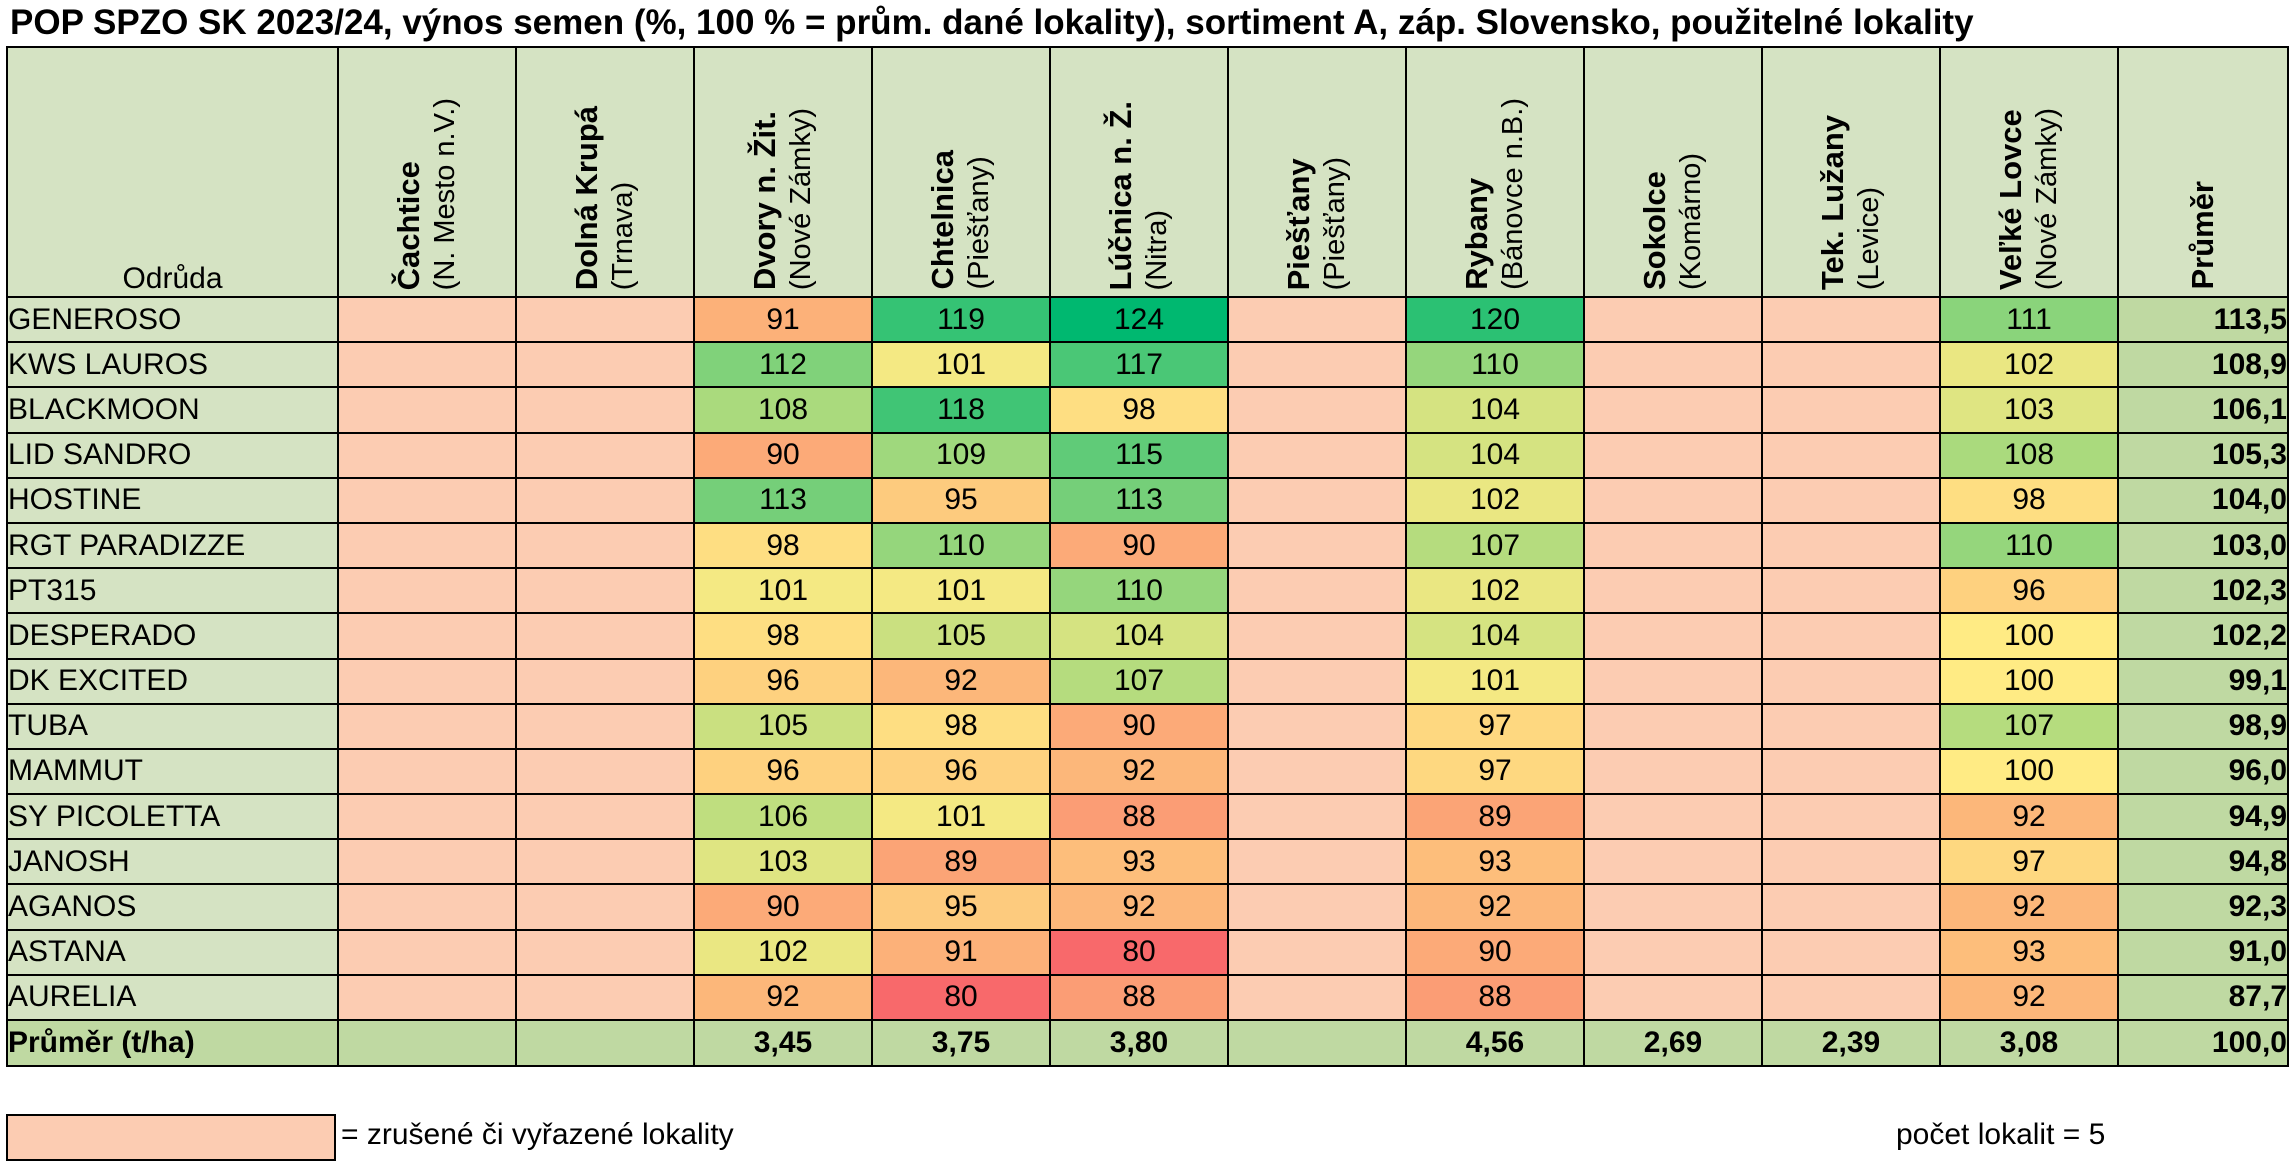 The height and width of the screenshot is (1168, 2293). What do you see at coordinates (1495, 172) in the screenshot?
I see `location-header: Rybany (Bánovce n.B.)` at bounding box center [1495, 172].